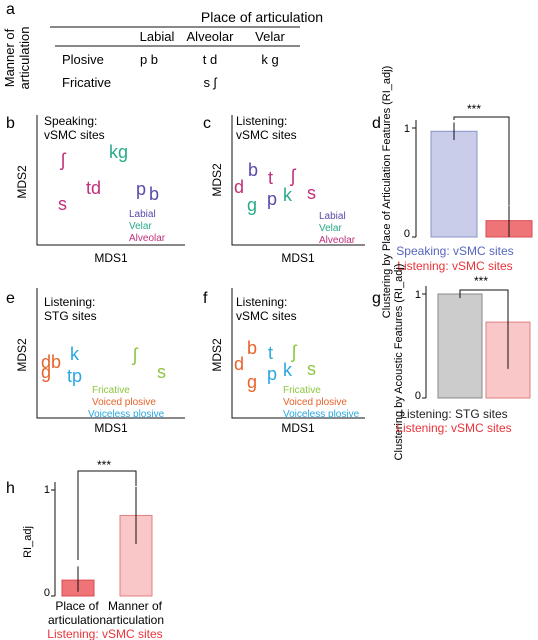 This screenshot has width=538, height=640. I want to click on table-cell: k g, so click(269, 59).